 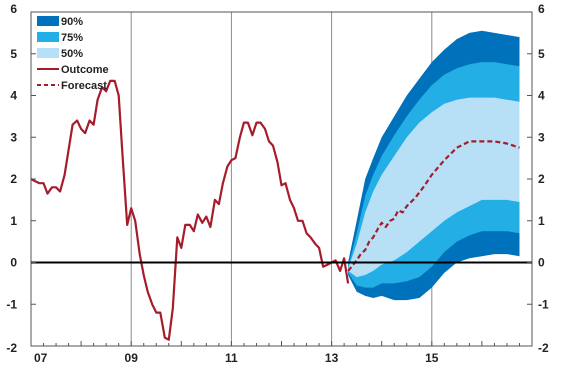 What do you see at coordinates (541, 137) in the screenshot?
I see `y-tick-label-right: 3` at bounding box center [541, 137].